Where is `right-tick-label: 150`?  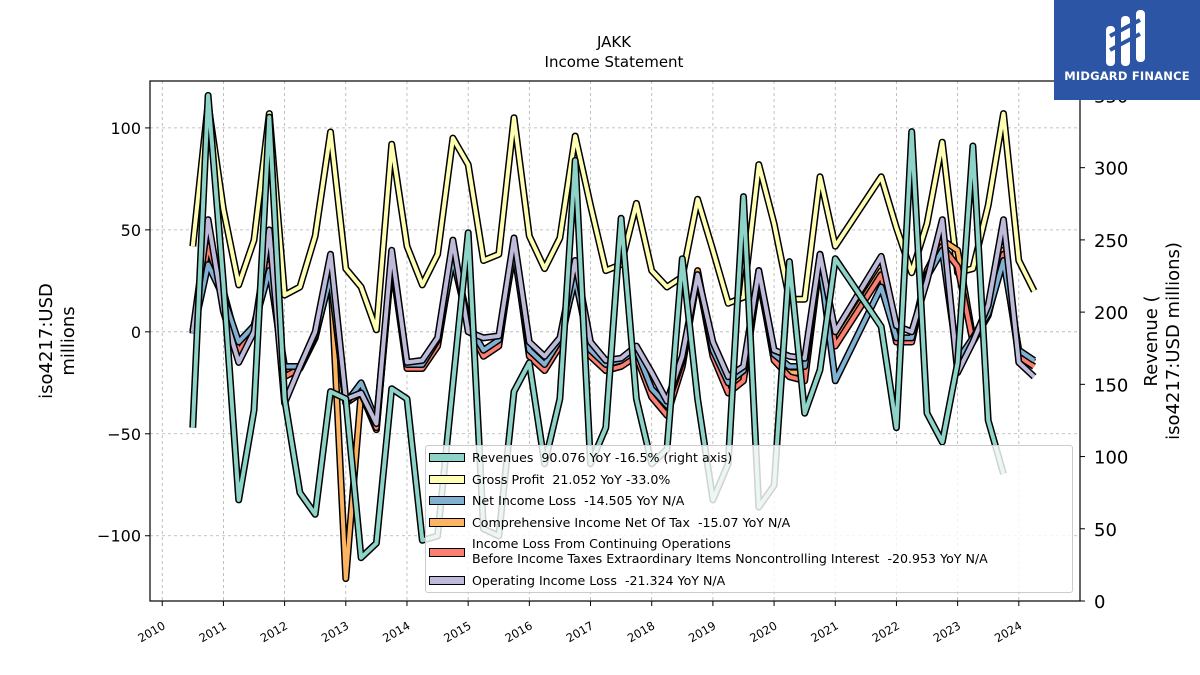
right-tick-label: 150 is located at coordinates (1111, 385).